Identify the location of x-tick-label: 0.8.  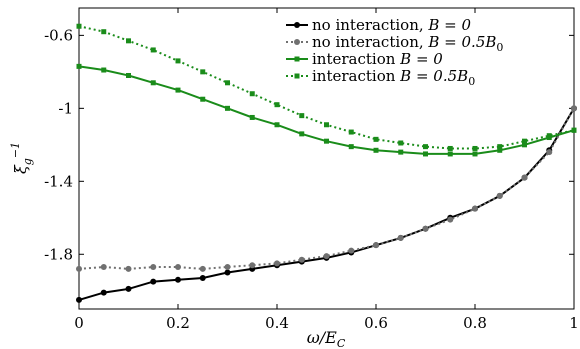
(475, 323).